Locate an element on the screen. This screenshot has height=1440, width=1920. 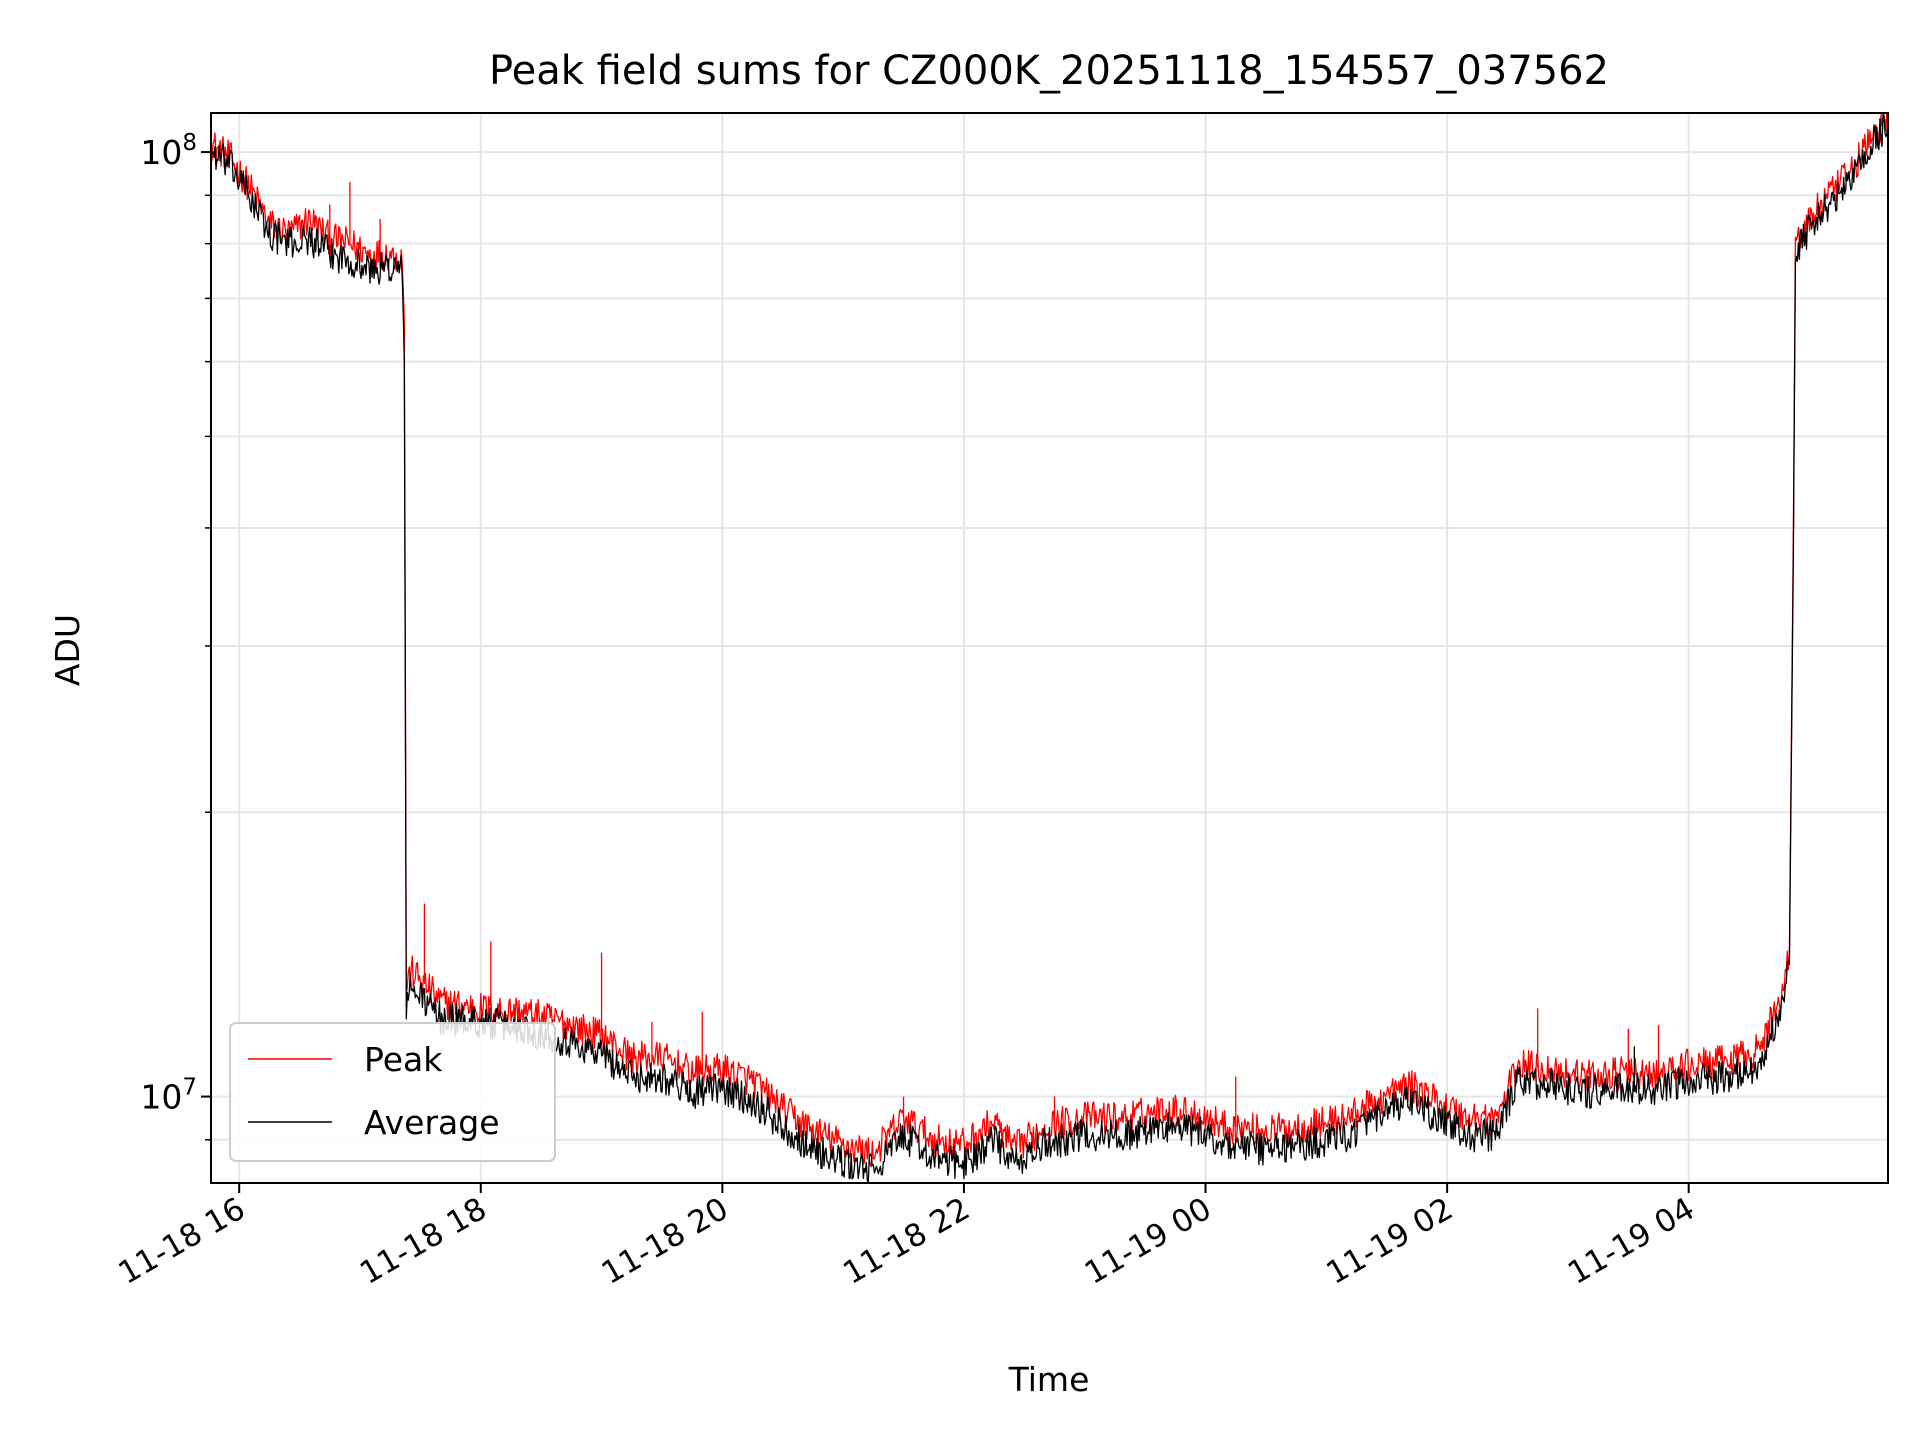
legend-peak-label: Peak is located at coordinates (403, 1059).